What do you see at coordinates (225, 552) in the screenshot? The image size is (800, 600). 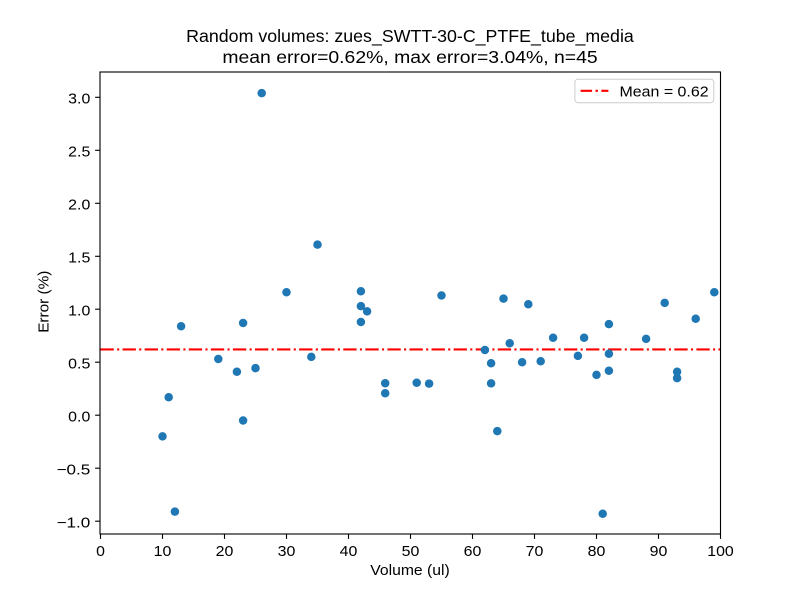 I see `svg-text: 20` at bounding box center [225, 552].